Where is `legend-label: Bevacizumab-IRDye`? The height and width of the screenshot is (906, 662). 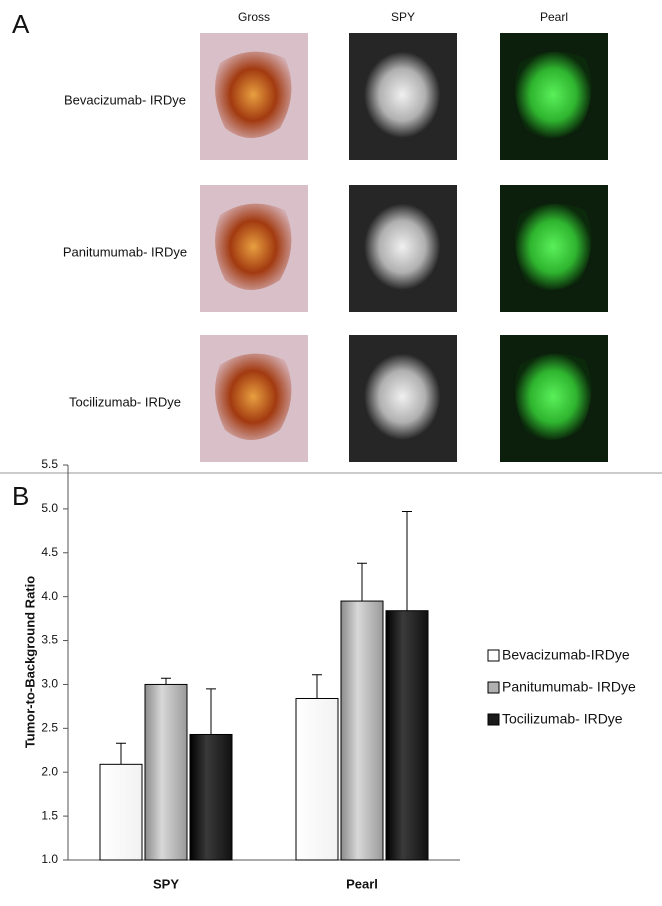 legend-label: Bevacizumab-IRDye is located at coordinates (566, 655).